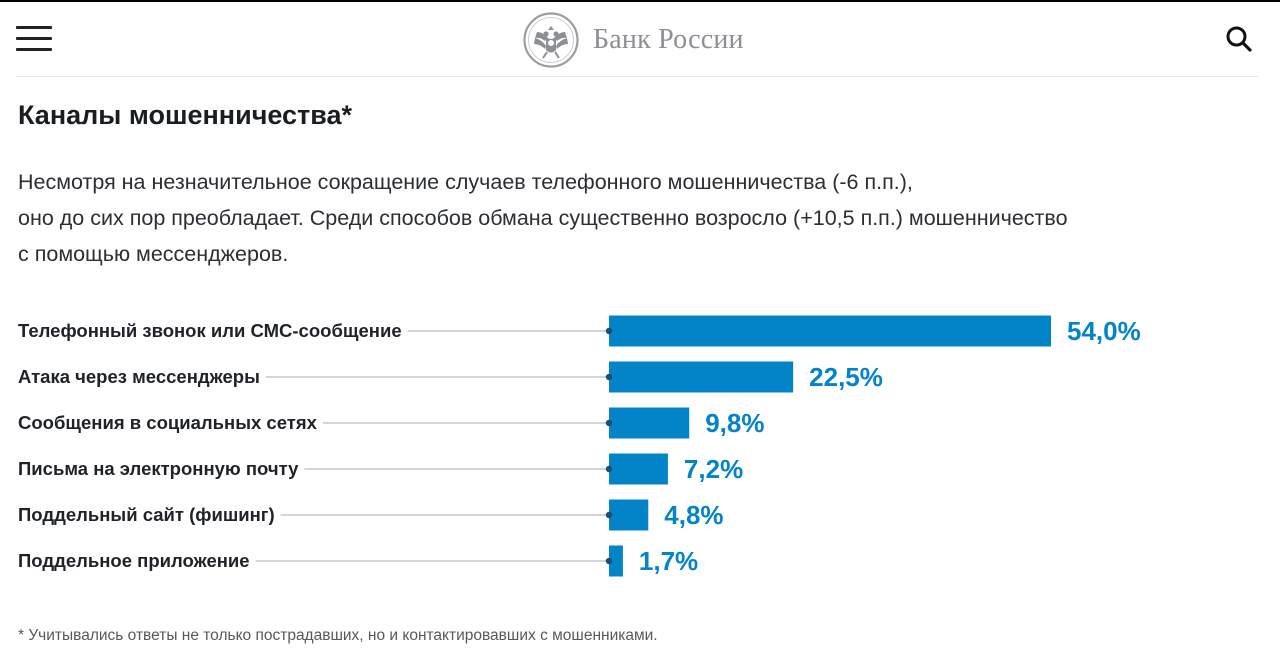  I want to click on category-label: Атака через мессенджеры, so click(139, 376).